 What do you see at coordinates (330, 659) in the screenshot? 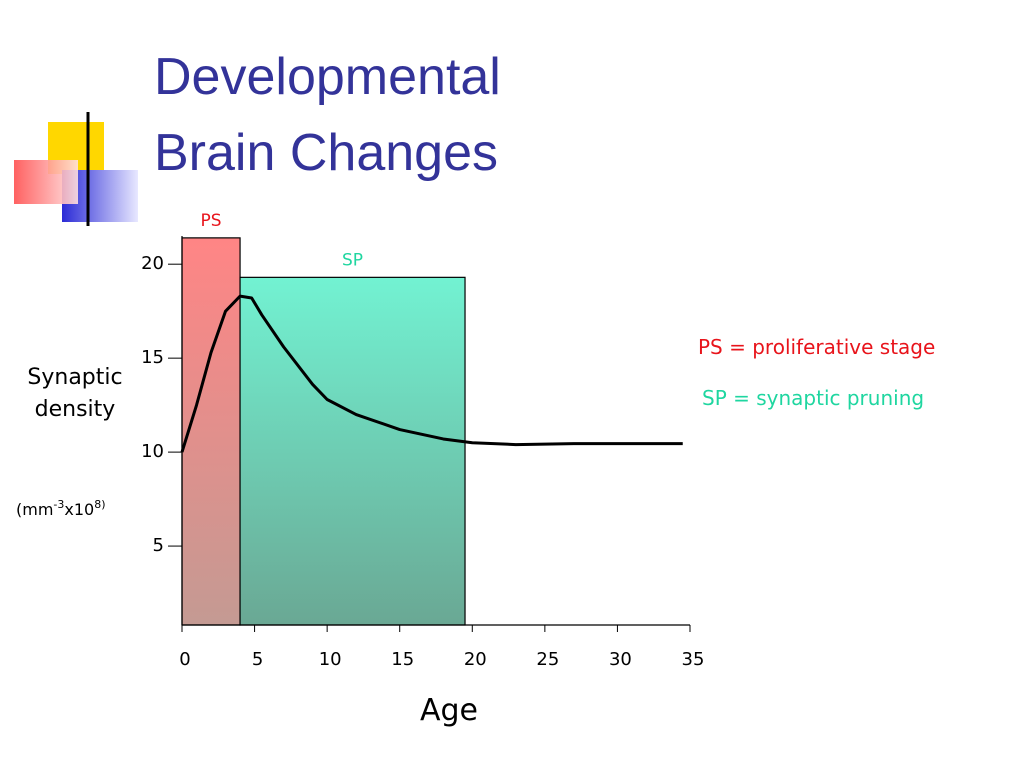
I see `x-tick-label: 10` at bounding box center [330, 659].